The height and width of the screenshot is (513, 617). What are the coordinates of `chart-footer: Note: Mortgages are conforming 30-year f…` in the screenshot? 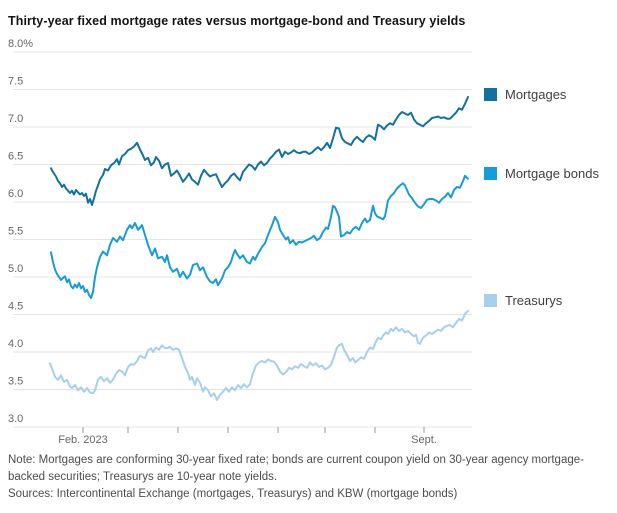 It's located at (308, 477).